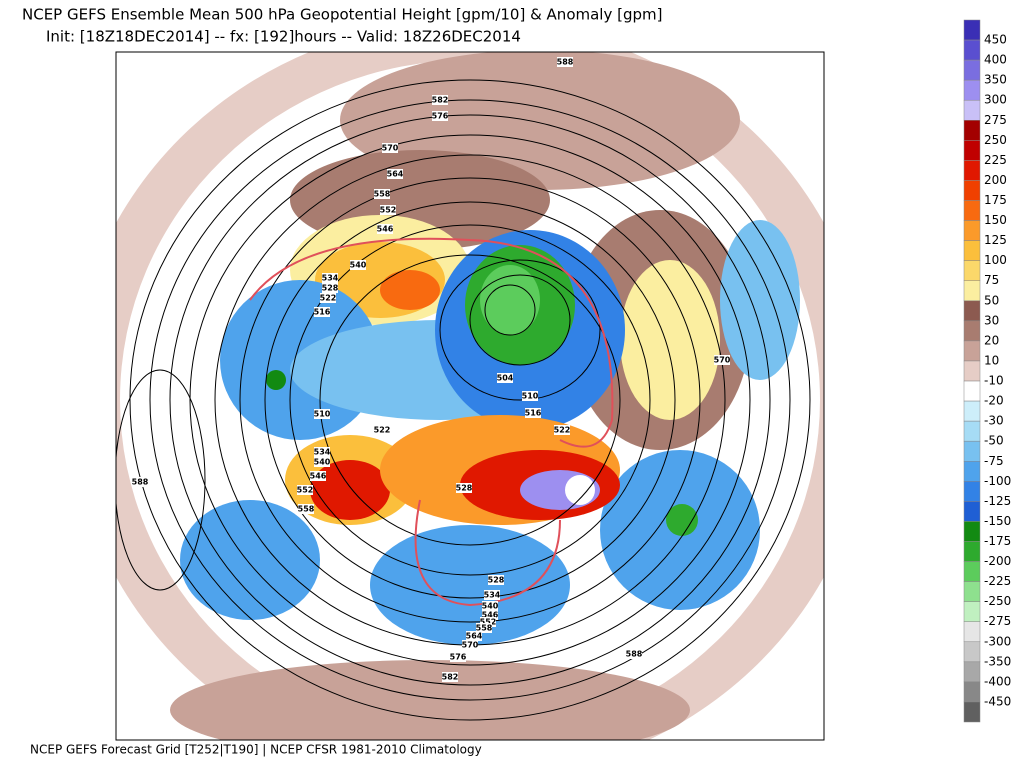 This screenshot has height=768, width=1024. I want to click on colorbar-label: 50, so click(991, 300).